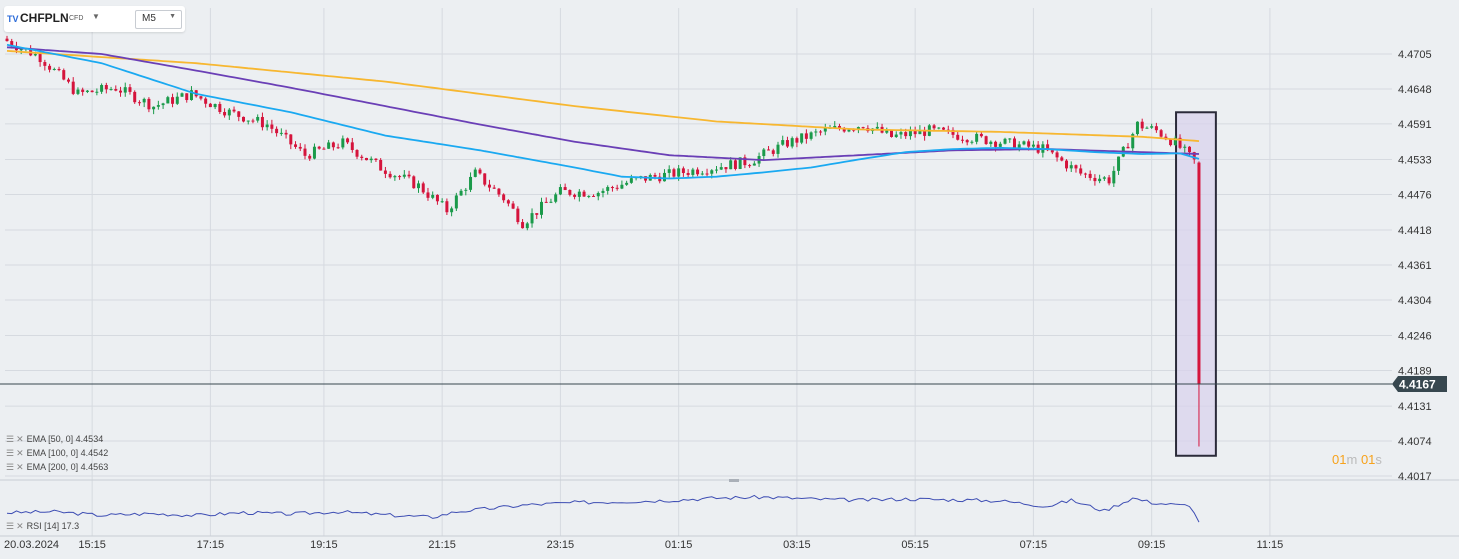  Describe the element at coordinates (149, 18) in the screenshot. I see `timeframe-value: M5` at that location.